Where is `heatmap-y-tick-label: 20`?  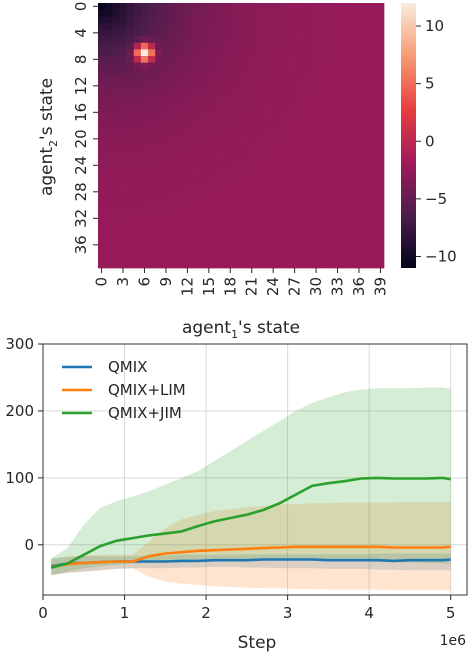
heatmap-y-tick-label: 20 is located at coordinates (81, 138).